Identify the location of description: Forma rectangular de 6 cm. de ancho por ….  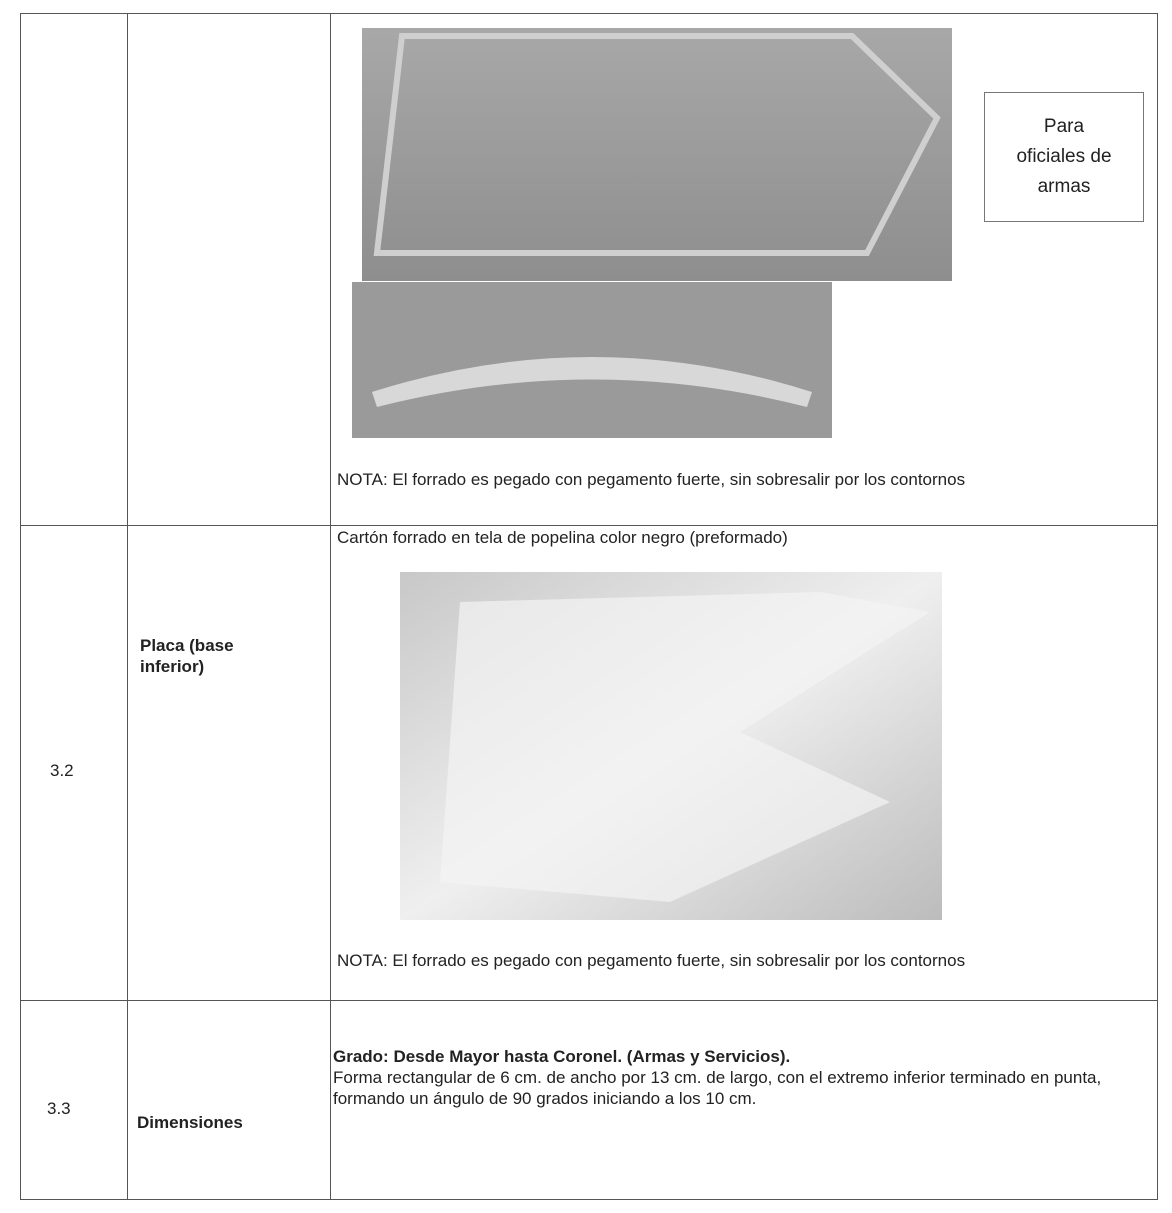
(717, 1088).